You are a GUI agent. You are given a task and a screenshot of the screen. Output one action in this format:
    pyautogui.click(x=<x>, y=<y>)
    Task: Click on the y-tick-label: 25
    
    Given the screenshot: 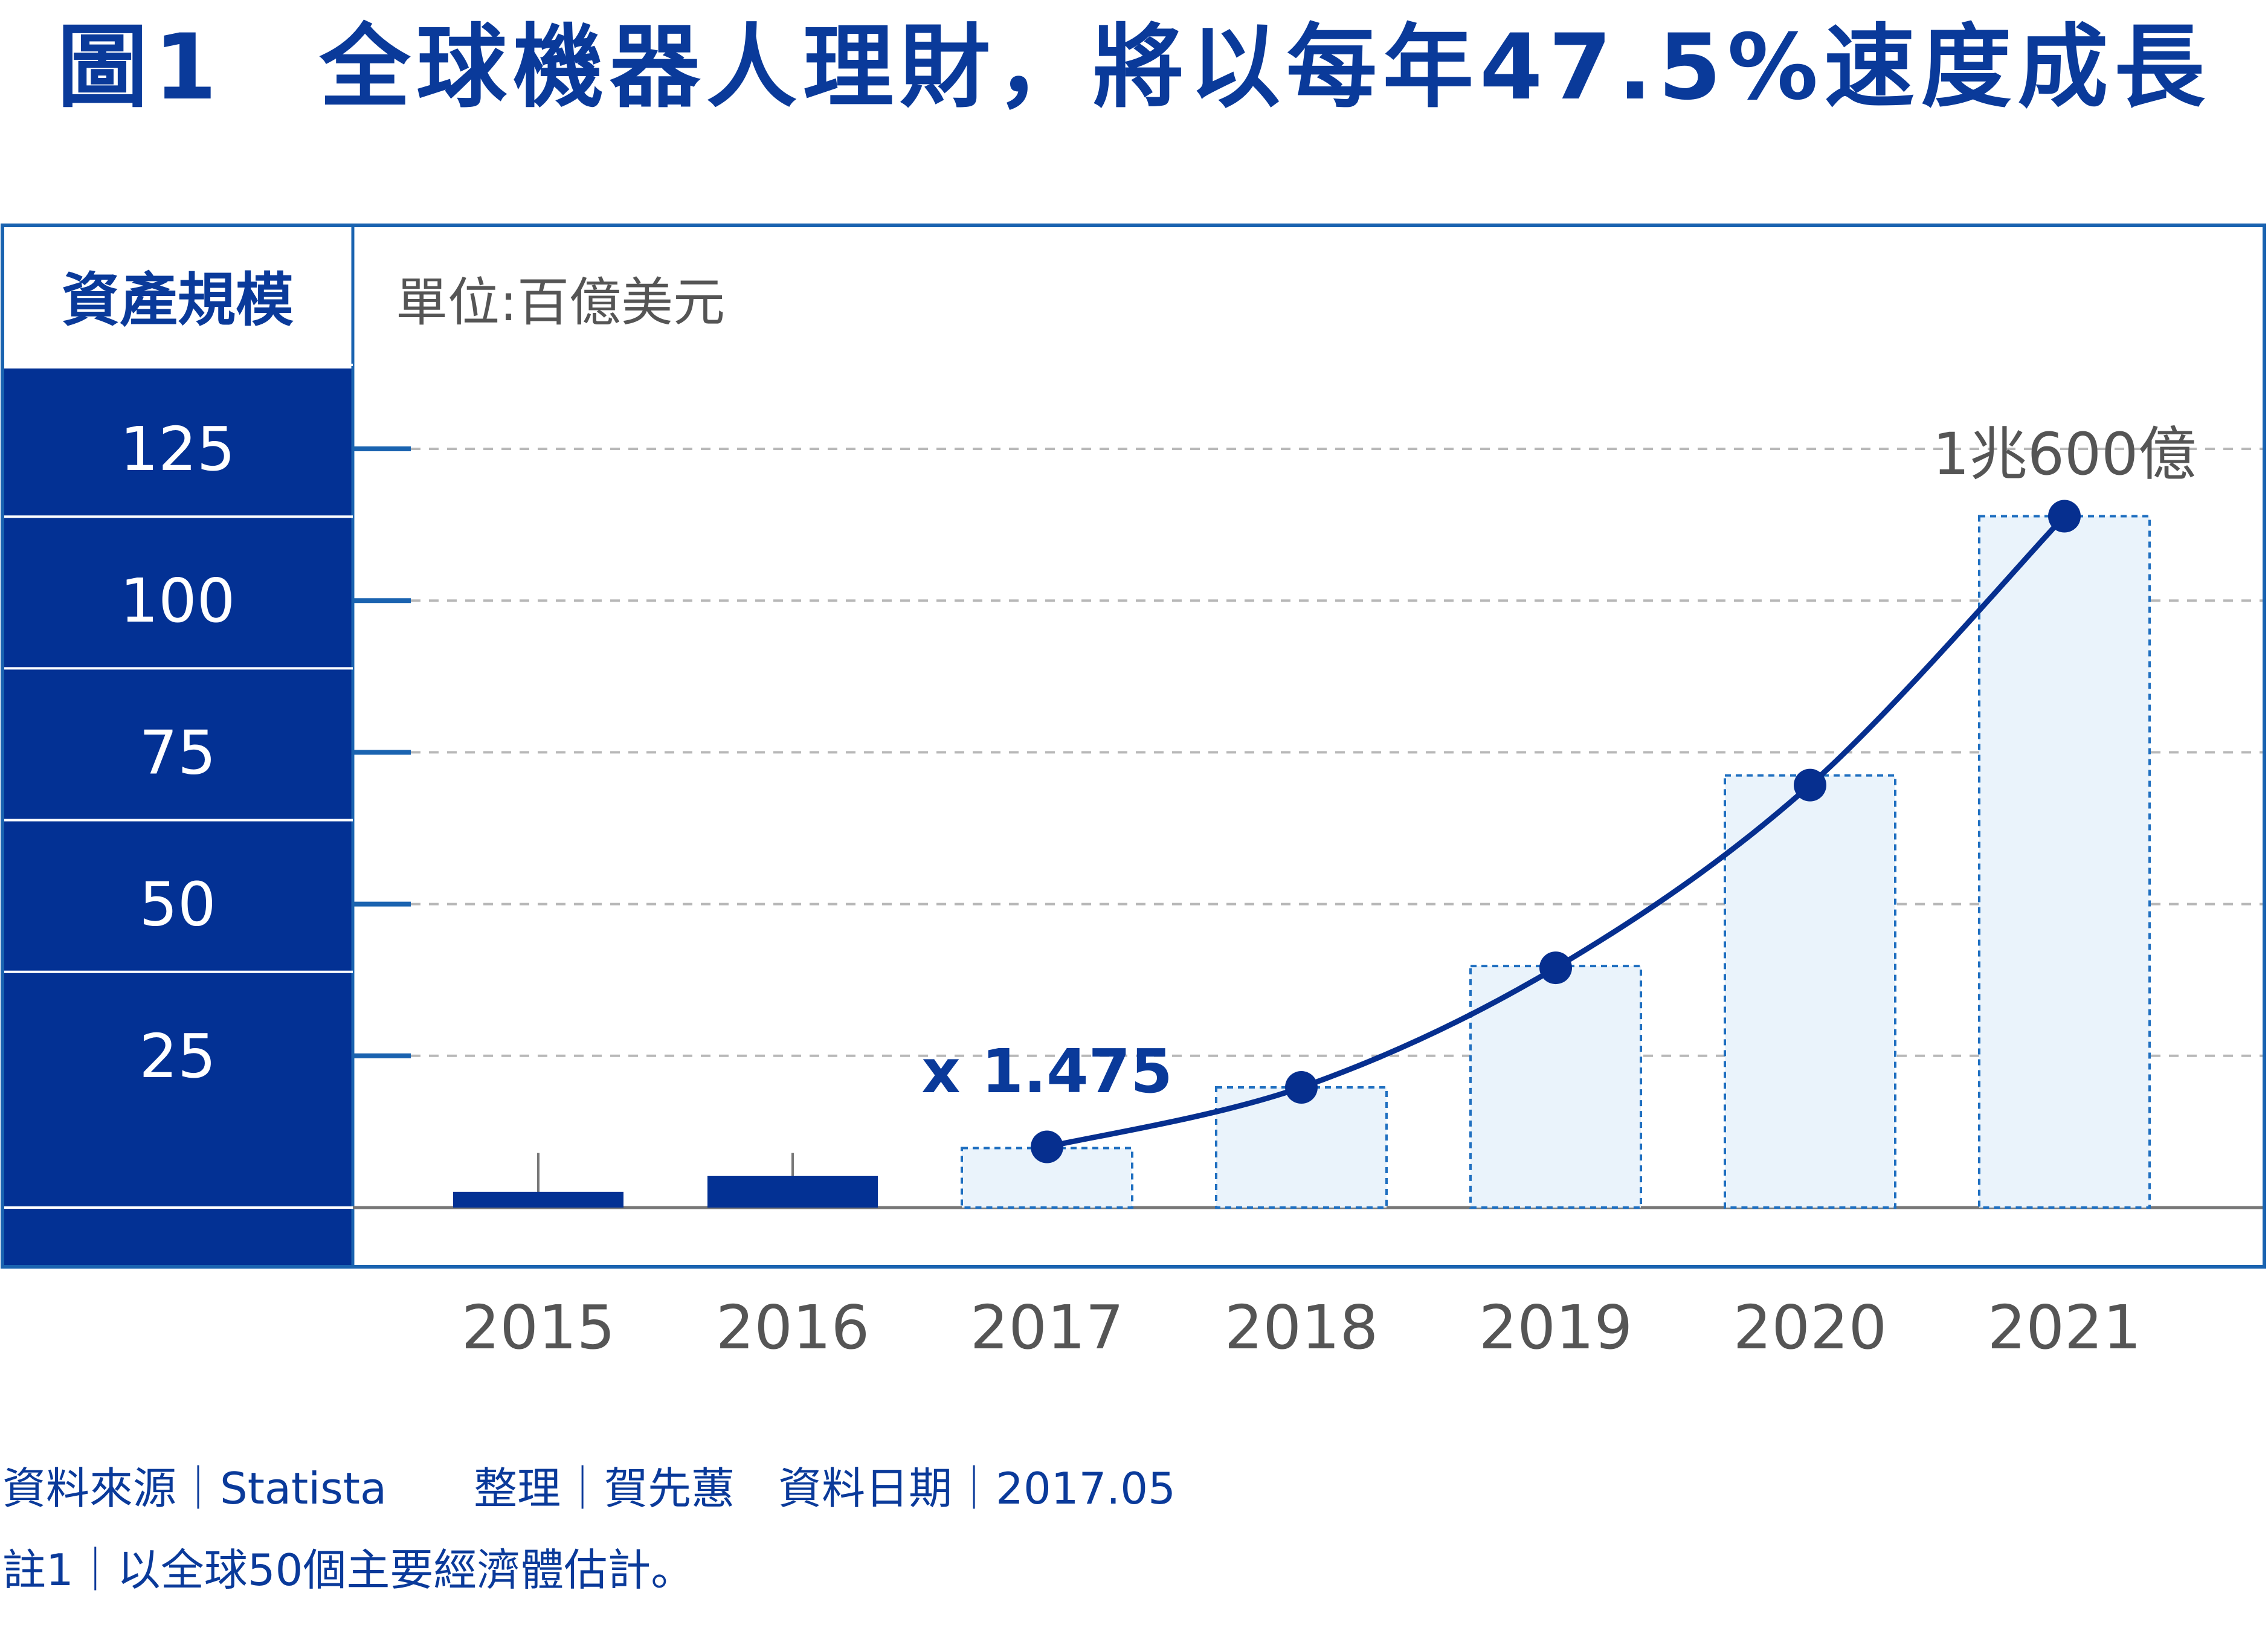 What is the action you would take?
    pyautogui.click(x=178, y=1056)
    